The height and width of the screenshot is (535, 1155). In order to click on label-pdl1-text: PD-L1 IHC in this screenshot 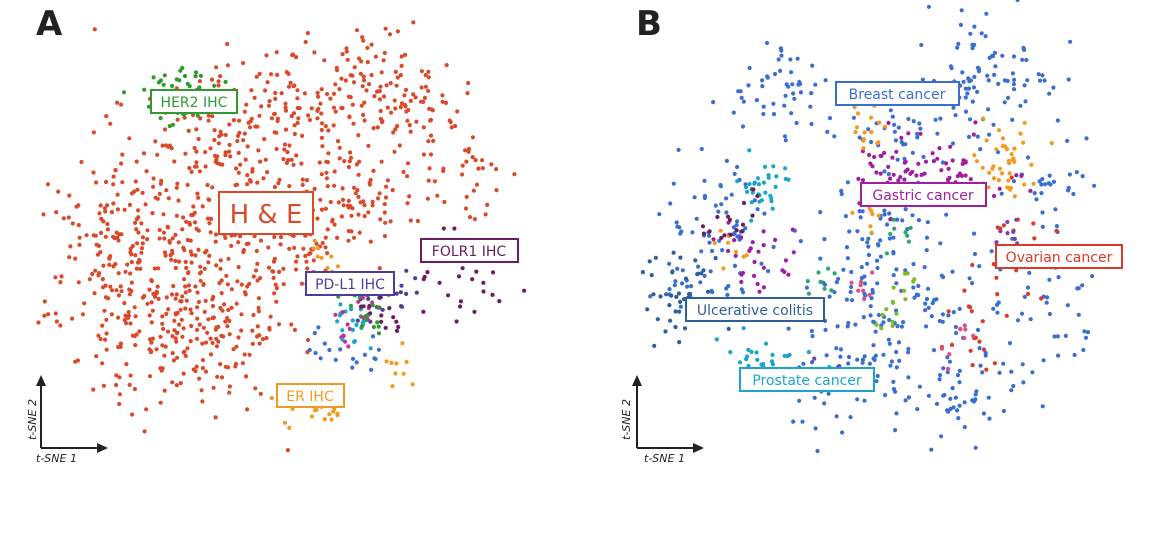, I will do `click(350, 285)`.